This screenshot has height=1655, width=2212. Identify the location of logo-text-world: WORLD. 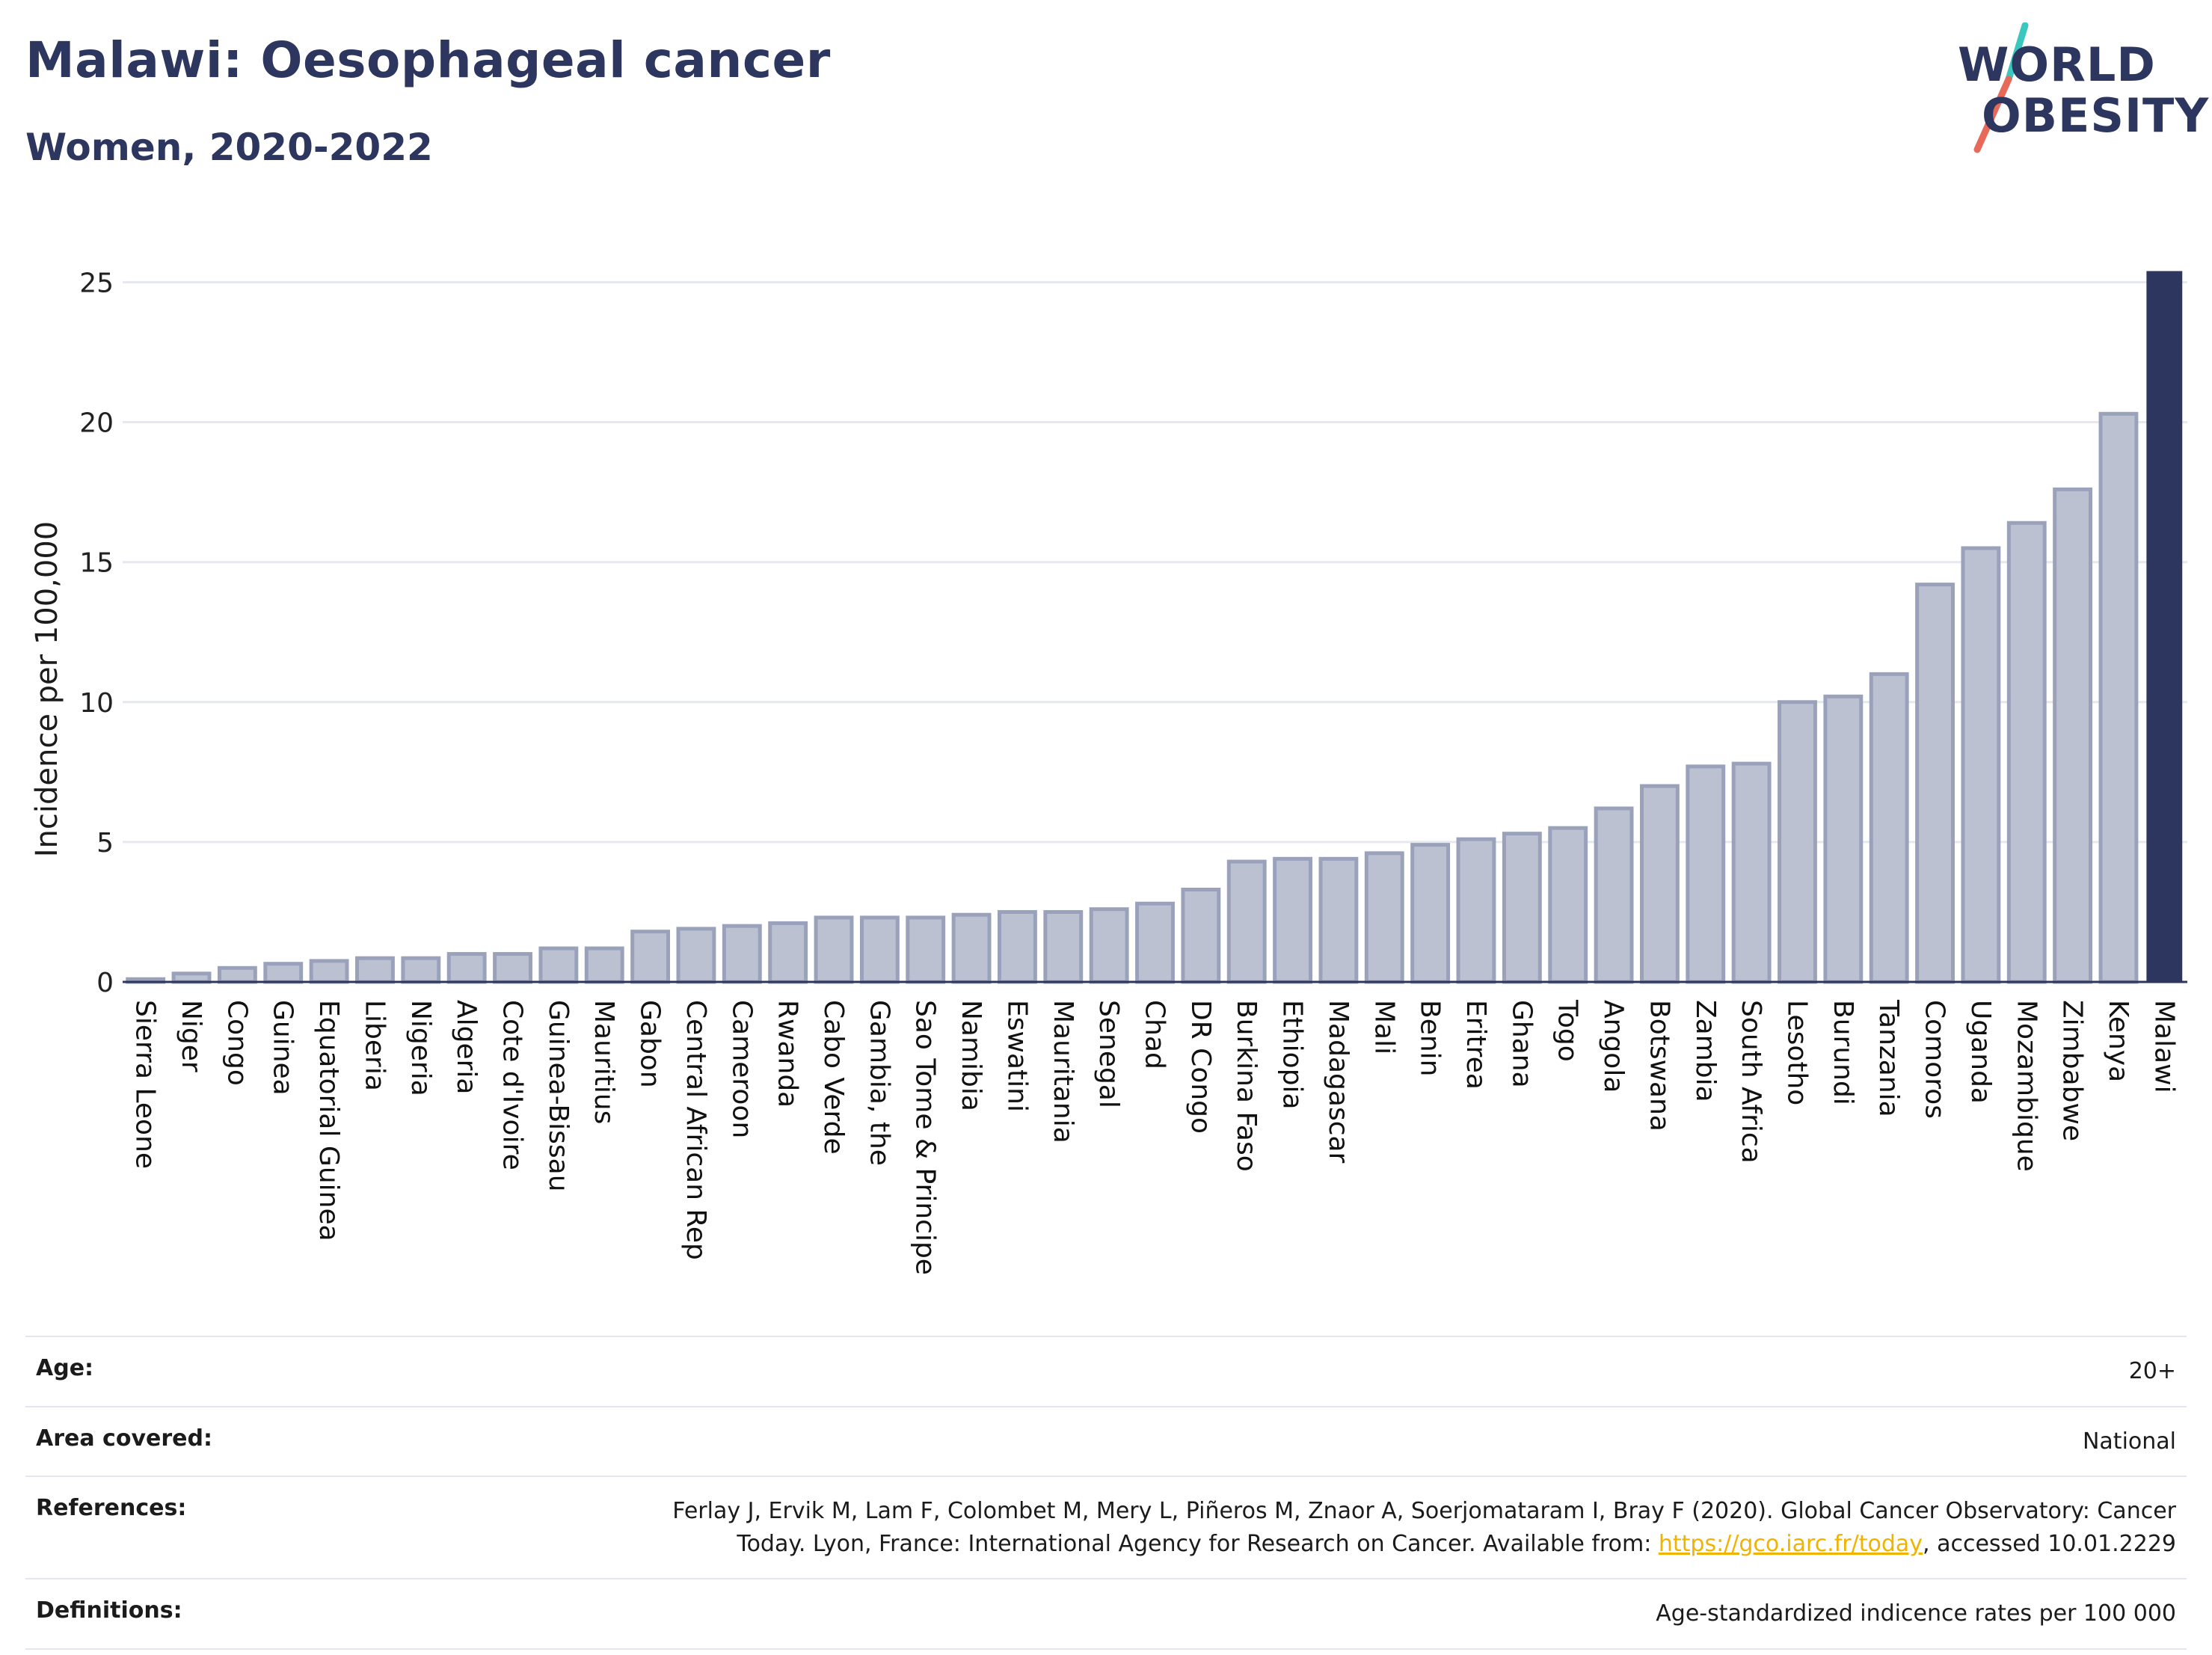
(2057, 64).